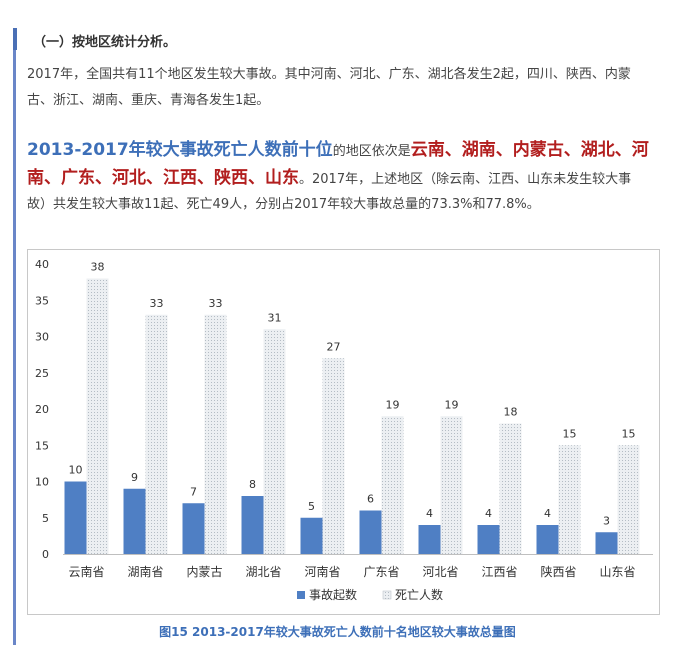  I want to click on data-label-deaths: 31, so click(275, 317).